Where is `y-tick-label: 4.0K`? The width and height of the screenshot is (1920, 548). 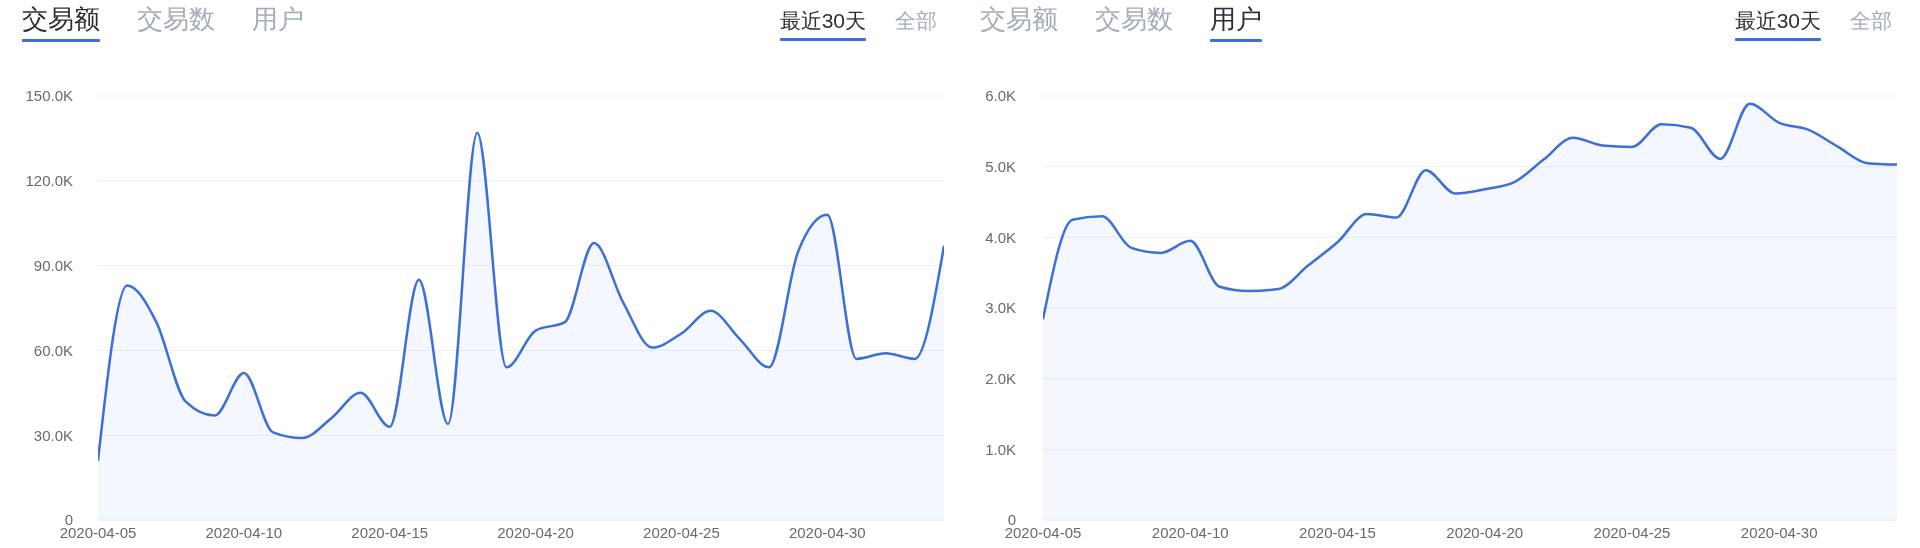 y-tick-label: 4.0K is located at coordinates (1000, 237).